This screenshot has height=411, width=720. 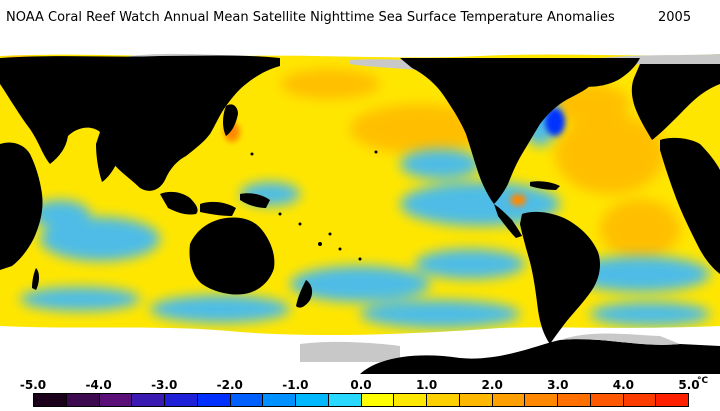 What do you see at coordinates (232, 256) in the screenshot?
I see `australia` at bounding box center [232, 256].